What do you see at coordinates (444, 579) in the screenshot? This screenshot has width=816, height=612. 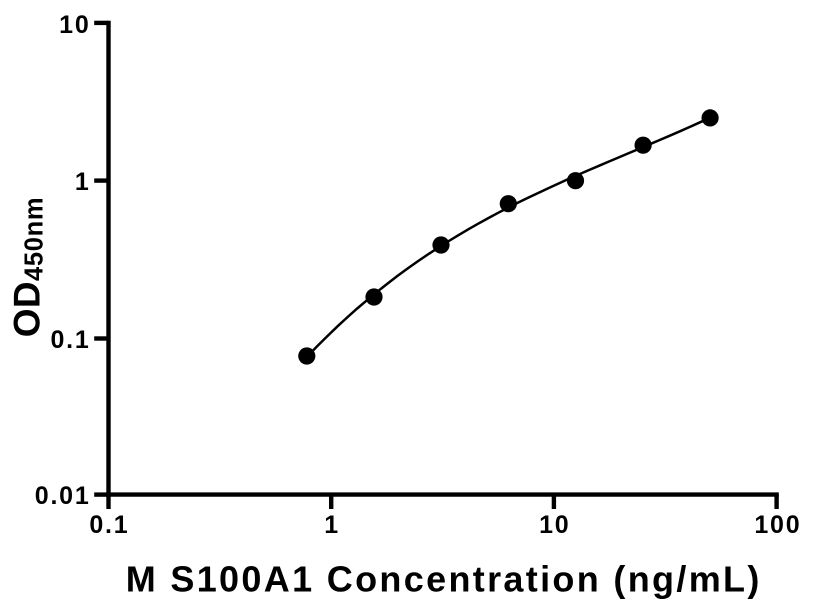 I see `svg-text: M S100A1 Concentration (ng/mL)` at bounding box center [444, 579].